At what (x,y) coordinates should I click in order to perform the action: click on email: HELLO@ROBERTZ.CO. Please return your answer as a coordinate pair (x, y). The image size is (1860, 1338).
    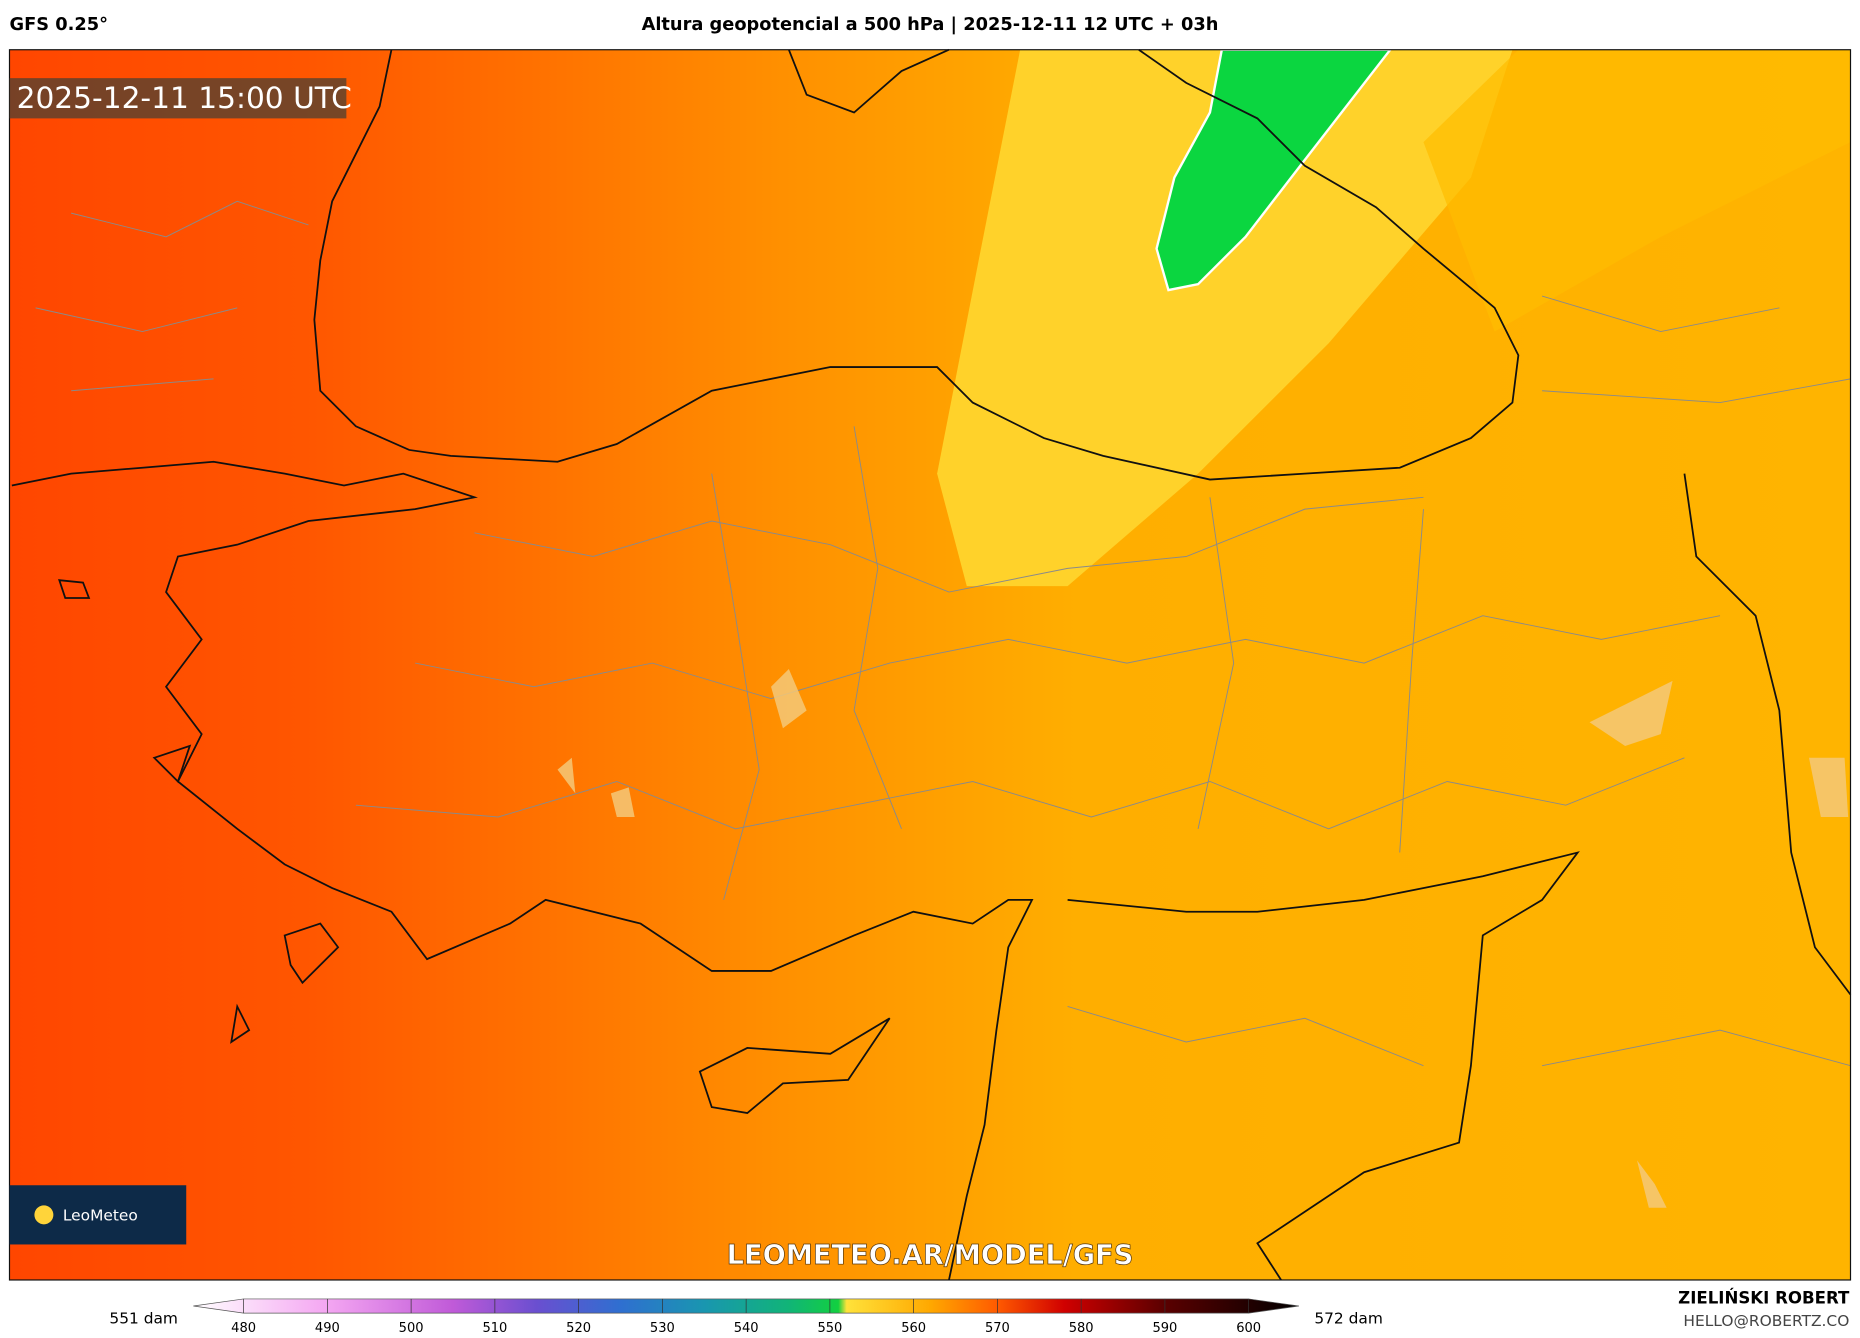
    Looking at the image, I should click on (1766, 1321).